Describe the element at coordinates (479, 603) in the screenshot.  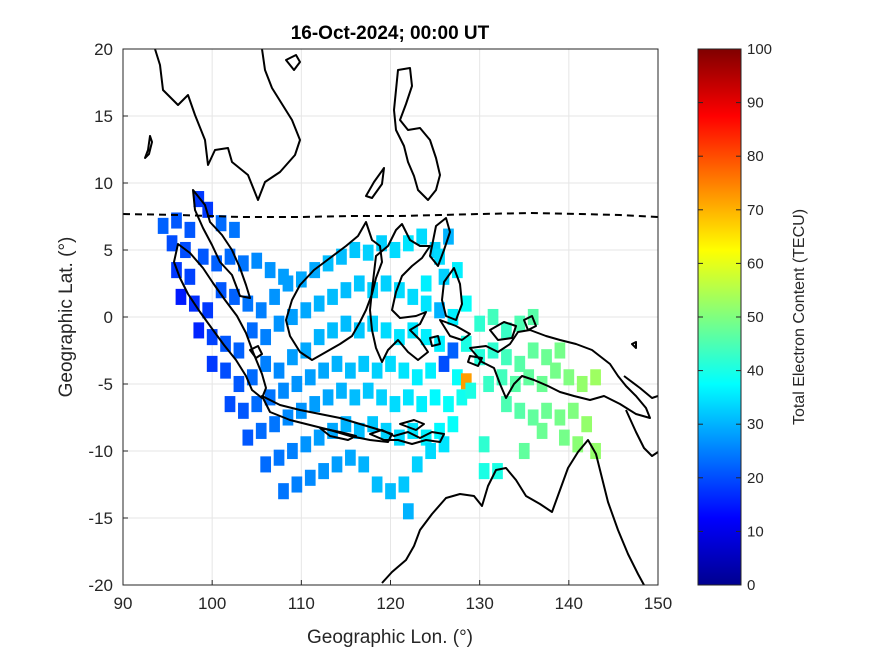
I see `x-tick-label: 130` at that location.